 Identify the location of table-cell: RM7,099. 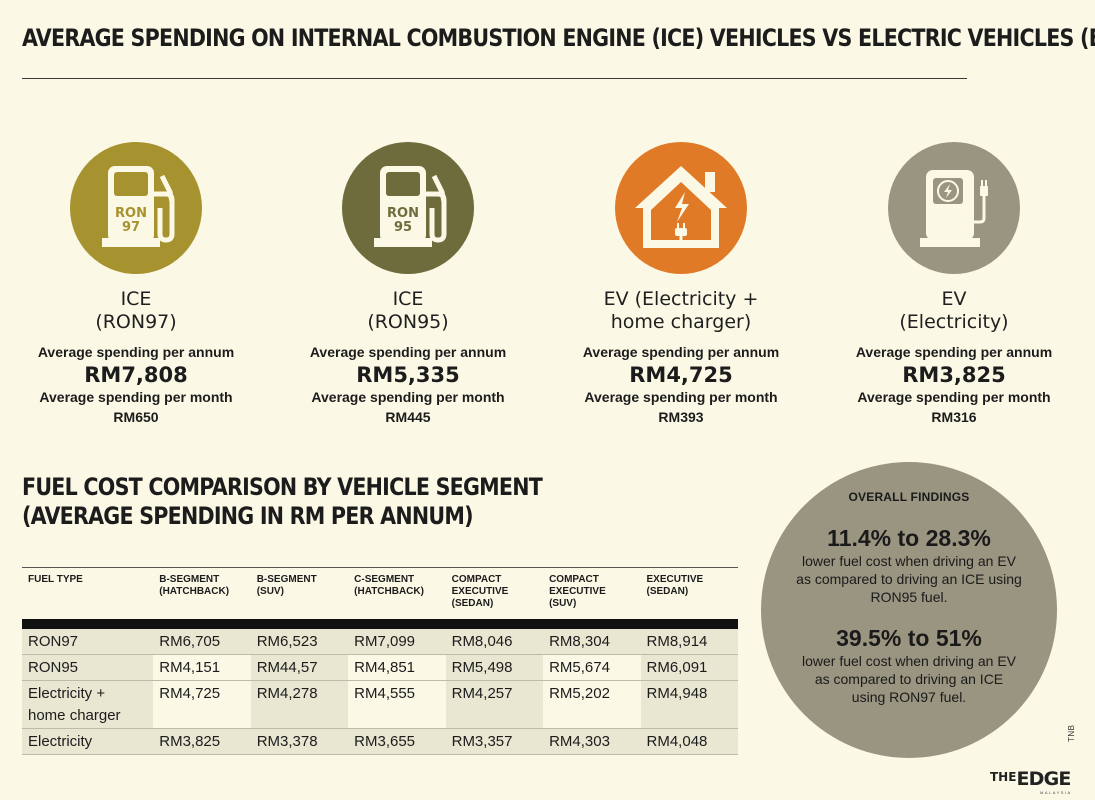
(397, 641).